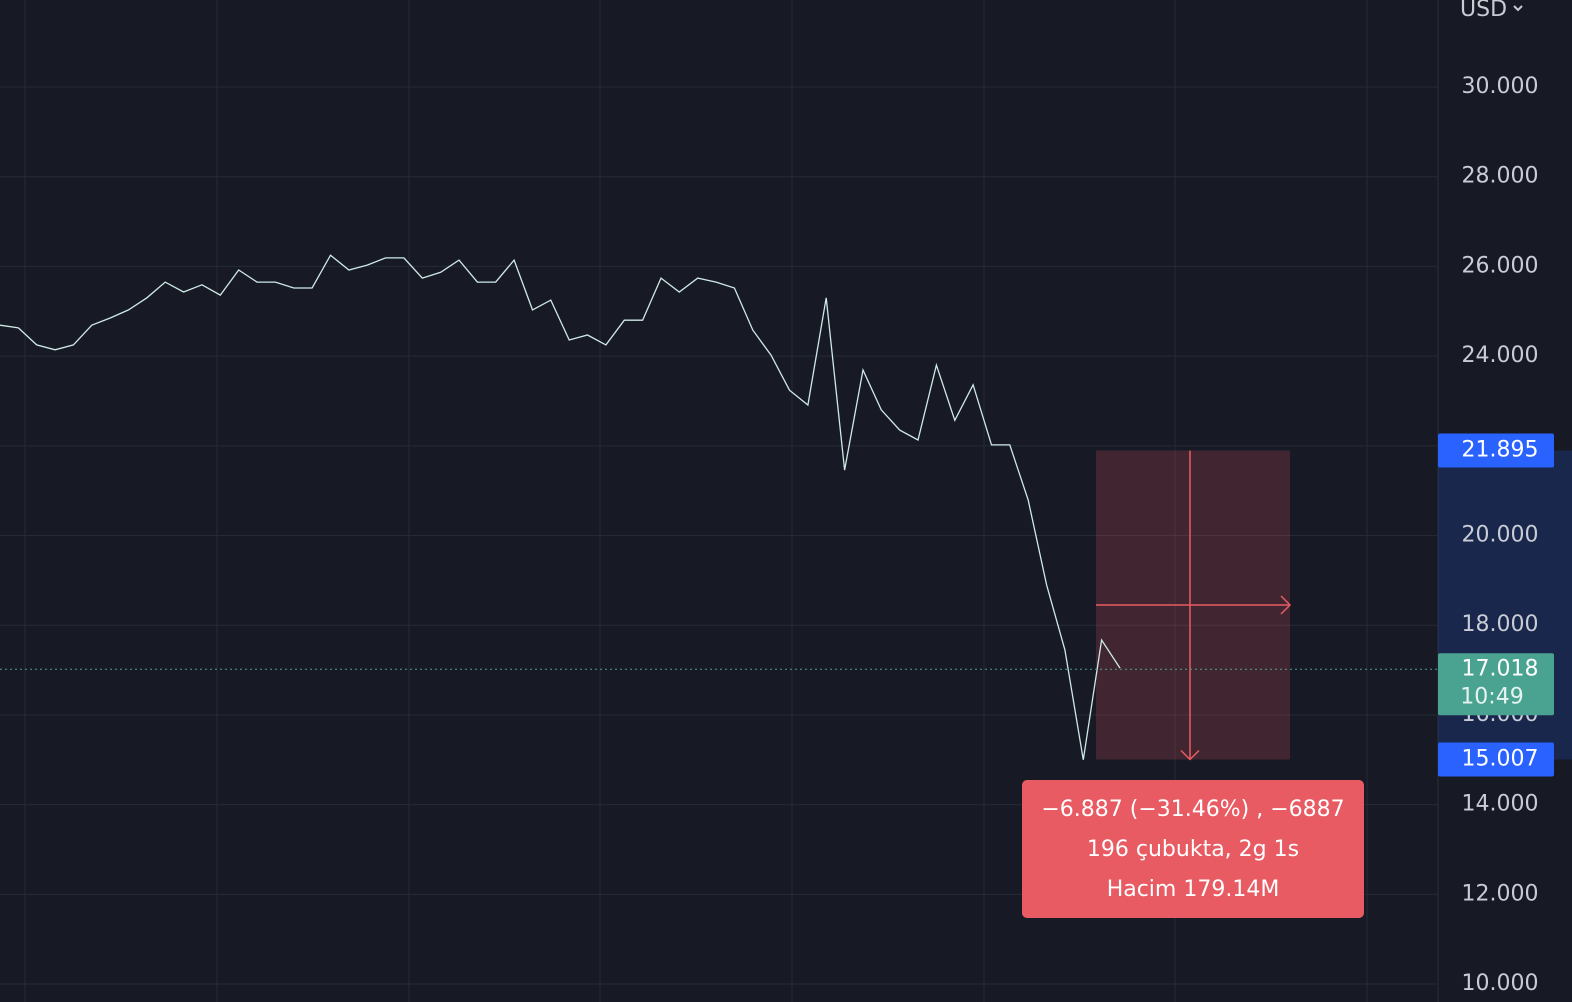 This screenshot has width=1572, height=1002. What do you see at coordinates (1500, 86) in the screenshot?
I see `y-tick-label: 30.000` at bounding box center [1500, 86].